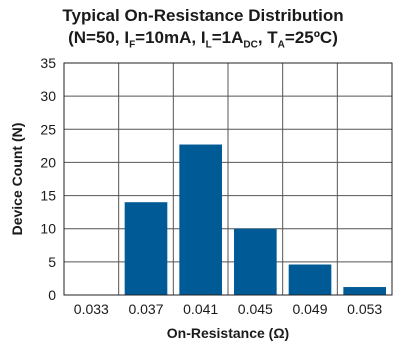 The image size is (406, 346). I want to click on bar-0.053, so click(364, 291).